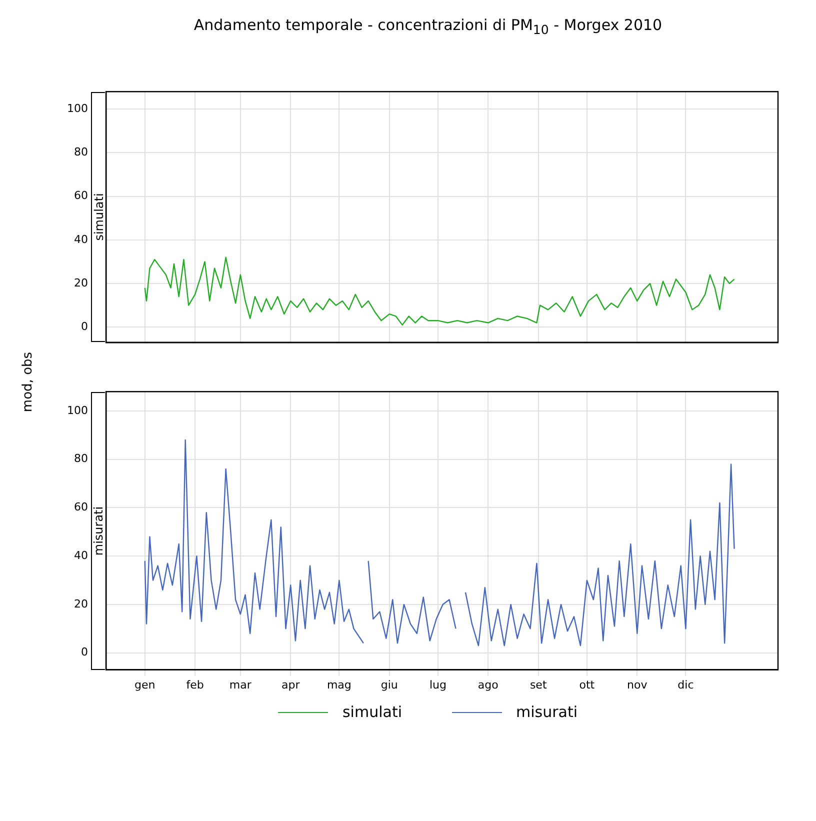 This screenshot has width=816, height=821. What do you see at coordinates (437, 685) in the screenshot?
I see `x-tick-label: lug` at bounding box center [437, 685].